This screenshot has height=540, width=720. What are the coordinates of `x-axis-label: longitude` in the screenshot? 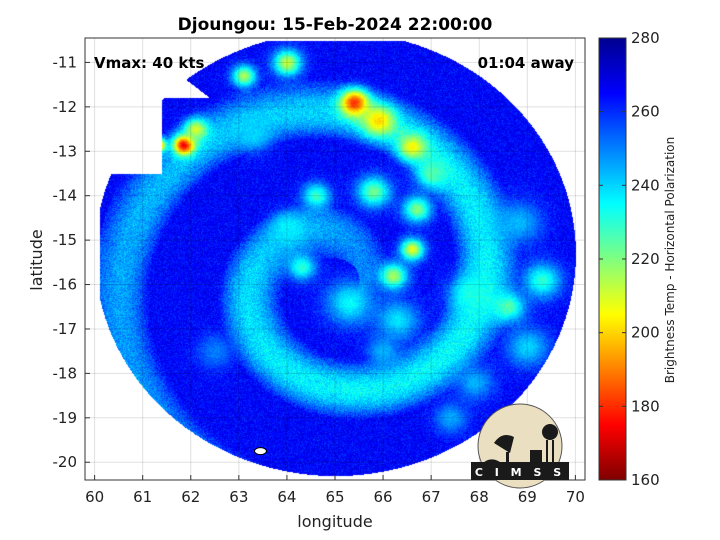 It's located at (334, 521).